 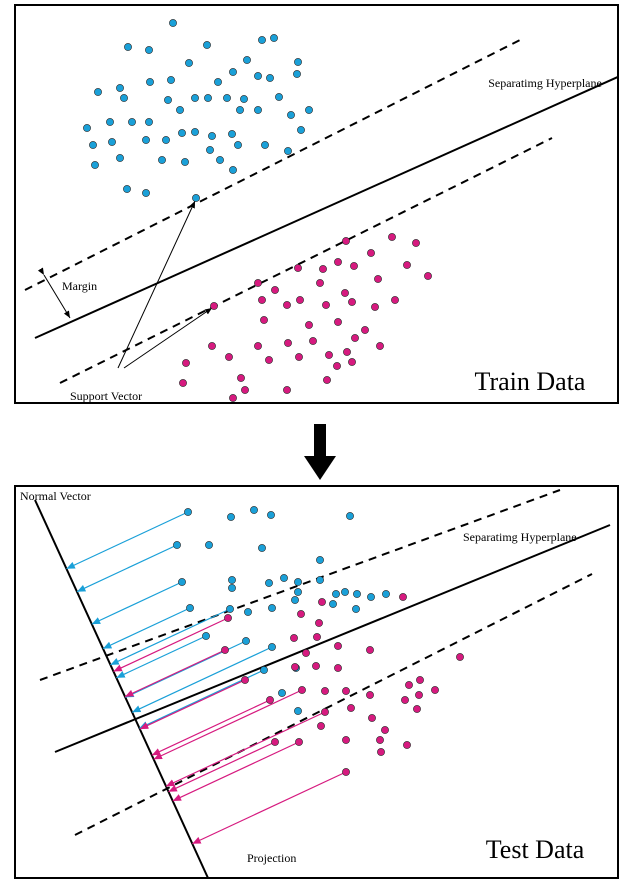 I want to click on support-arrow, so click(x=168, y=338).